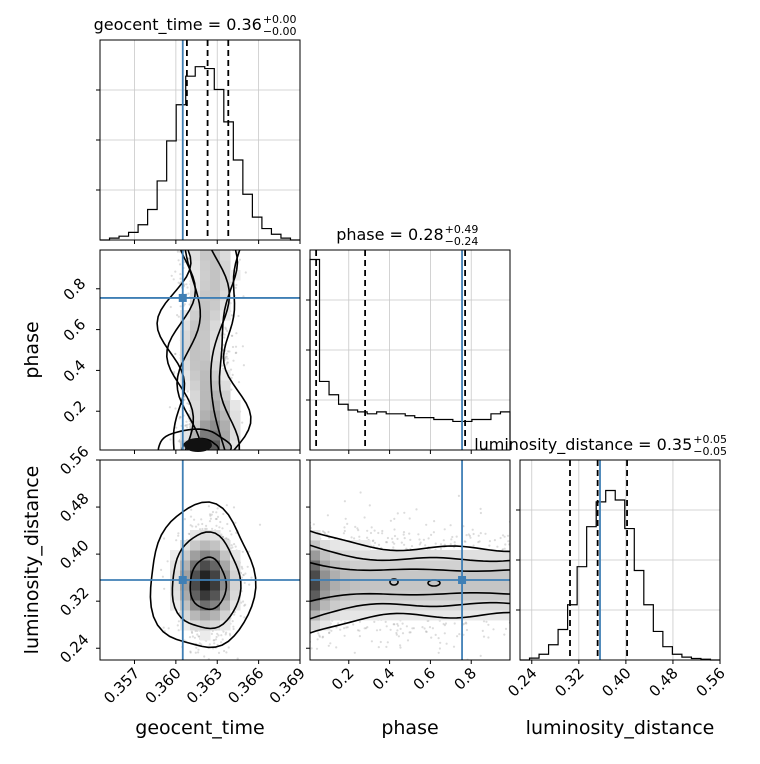  What do you see at coordinates (183, 580) in the screenshot?
I see `truth-marker` at bounding box center [183, 580].